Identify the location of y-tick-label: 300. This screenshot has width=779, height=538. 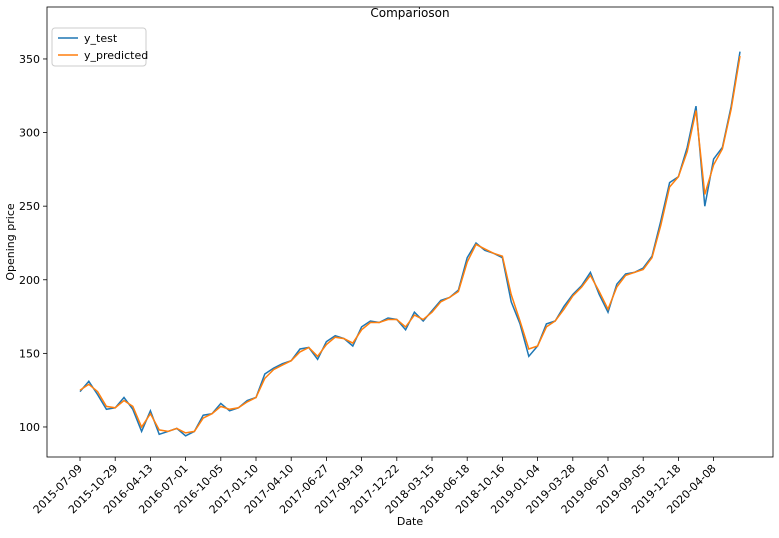
(29, 133).